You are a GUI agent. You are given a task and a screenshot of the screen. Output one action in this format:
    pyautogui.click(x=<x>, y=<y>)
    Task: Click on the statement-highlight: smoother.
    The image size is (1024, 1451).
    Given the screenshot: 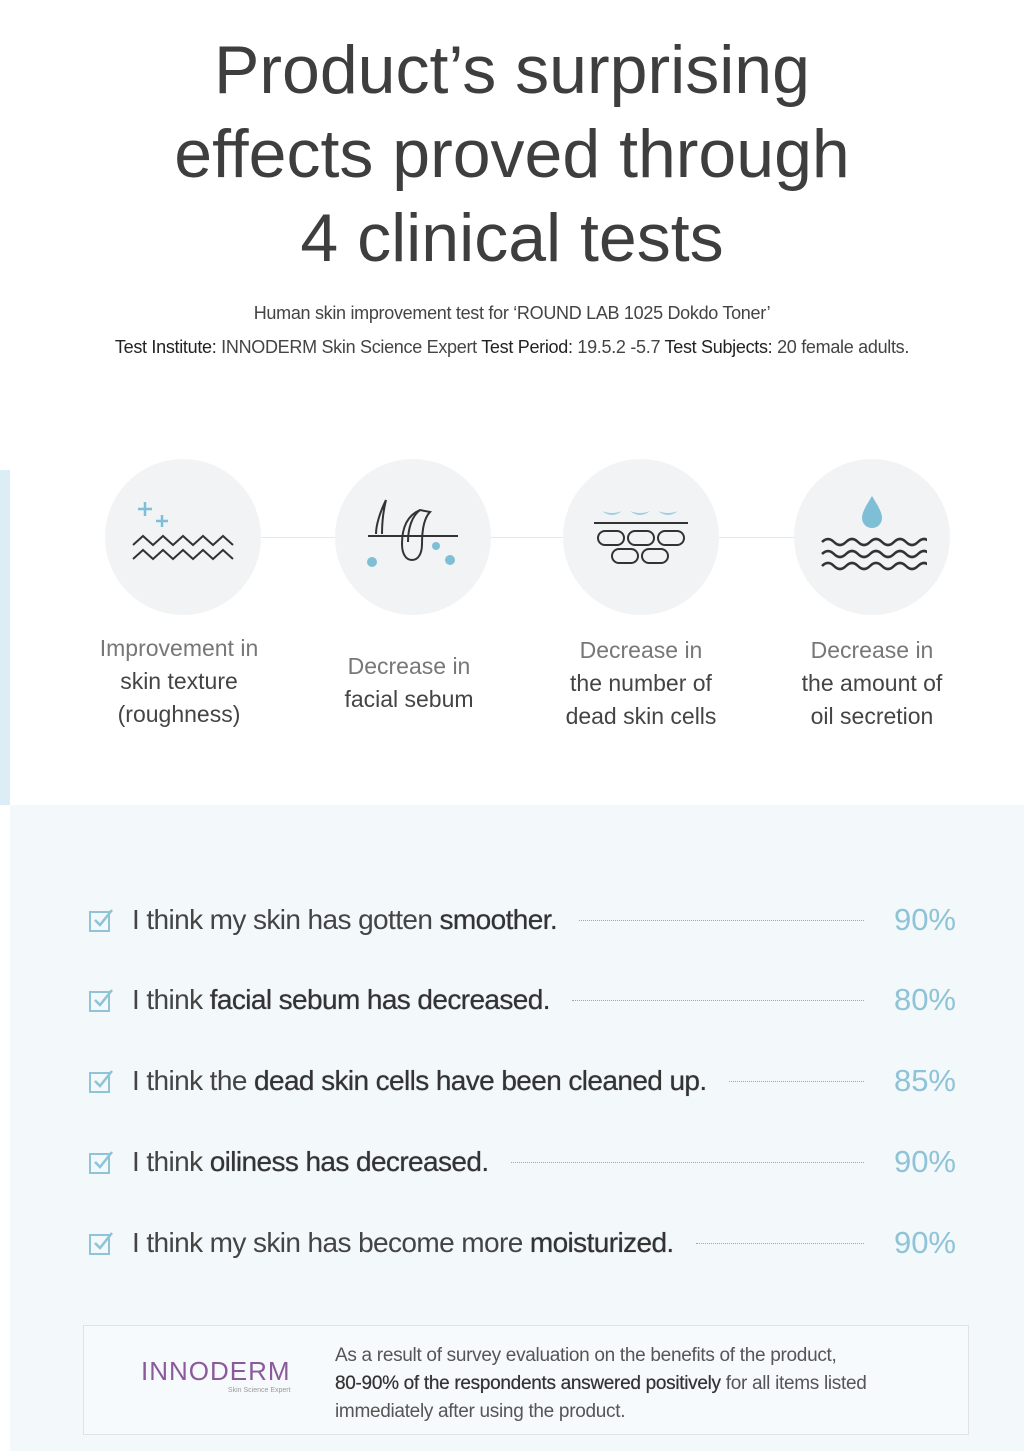 What is the action you would take?
    pyautogui.click(x=498, y=919)
    